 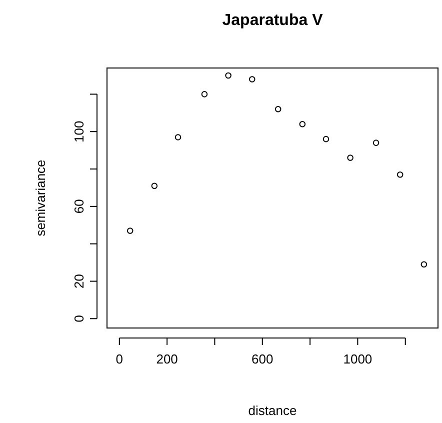 What do you see at coordinates (120, 359) in the screenshot?
I see `x-tick-label: 0` at bounding box center [120, 359].